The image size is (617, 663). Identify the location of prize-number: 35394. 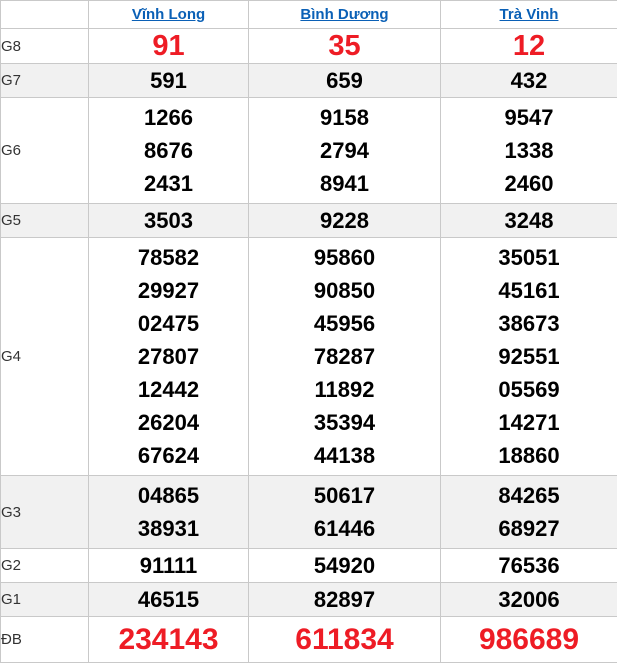
(344, 422).